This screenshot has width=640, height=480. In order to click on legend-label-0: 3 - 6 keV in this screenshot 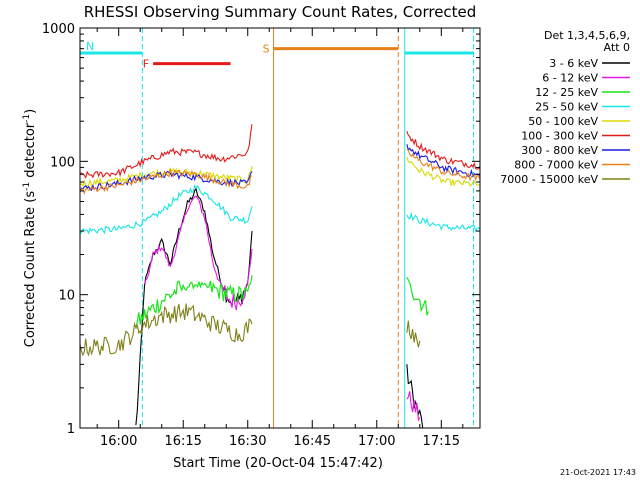, I will do `click(573, 63)`.